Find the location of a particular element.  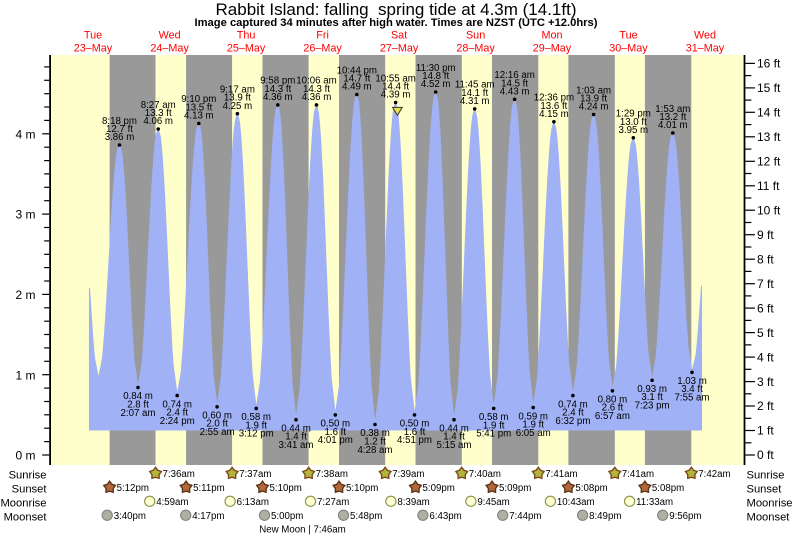

svg-text: 14 ft is located at coordinates (769, 113).